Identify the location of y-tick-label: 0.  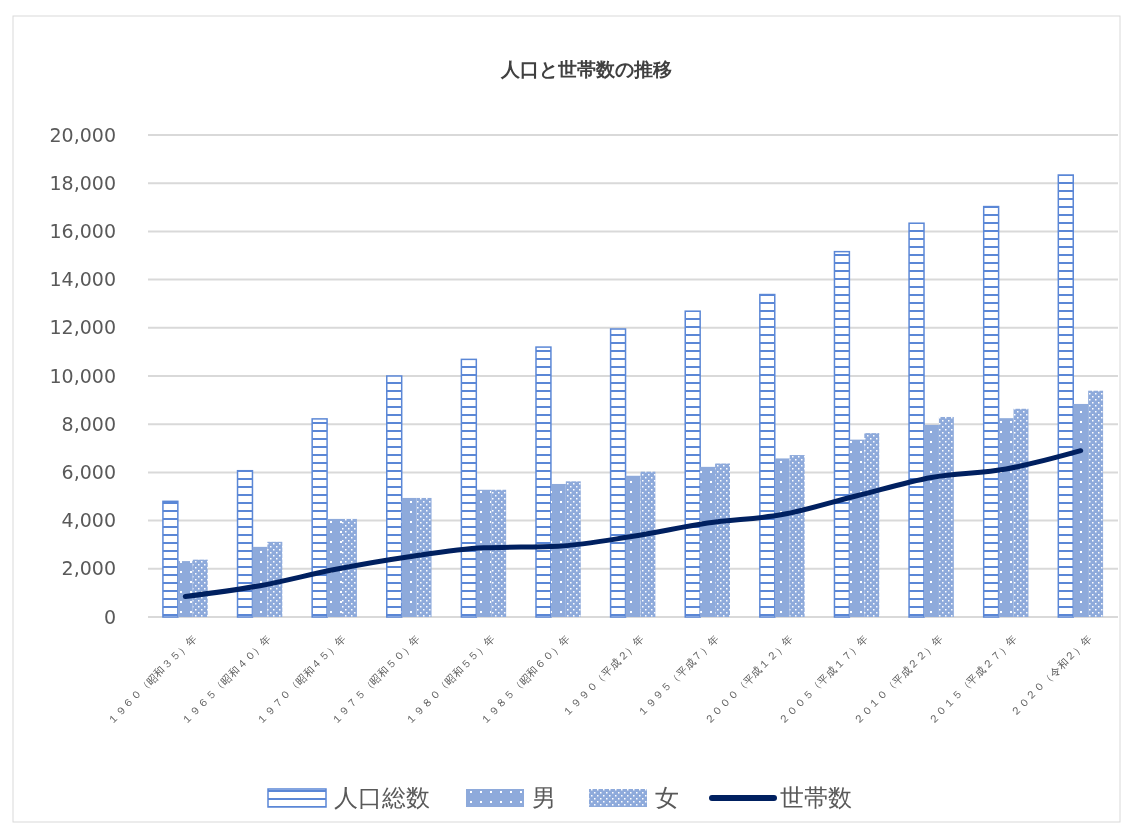
(109, 616).